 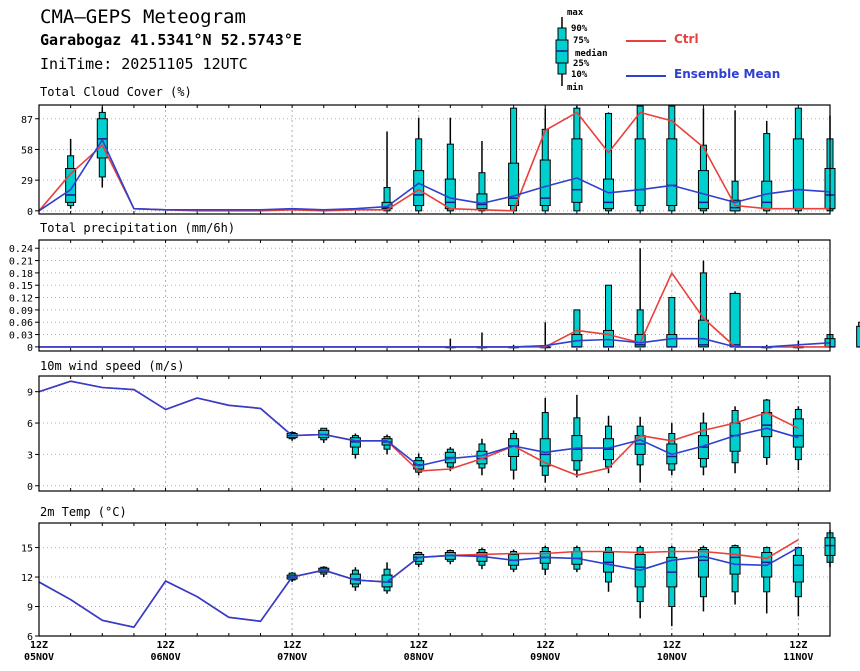 What do you see at coordinates (672, 657) in the screenshot?
I see `x-tick-label-date: 10NOV` at bounding box center [672, 657].